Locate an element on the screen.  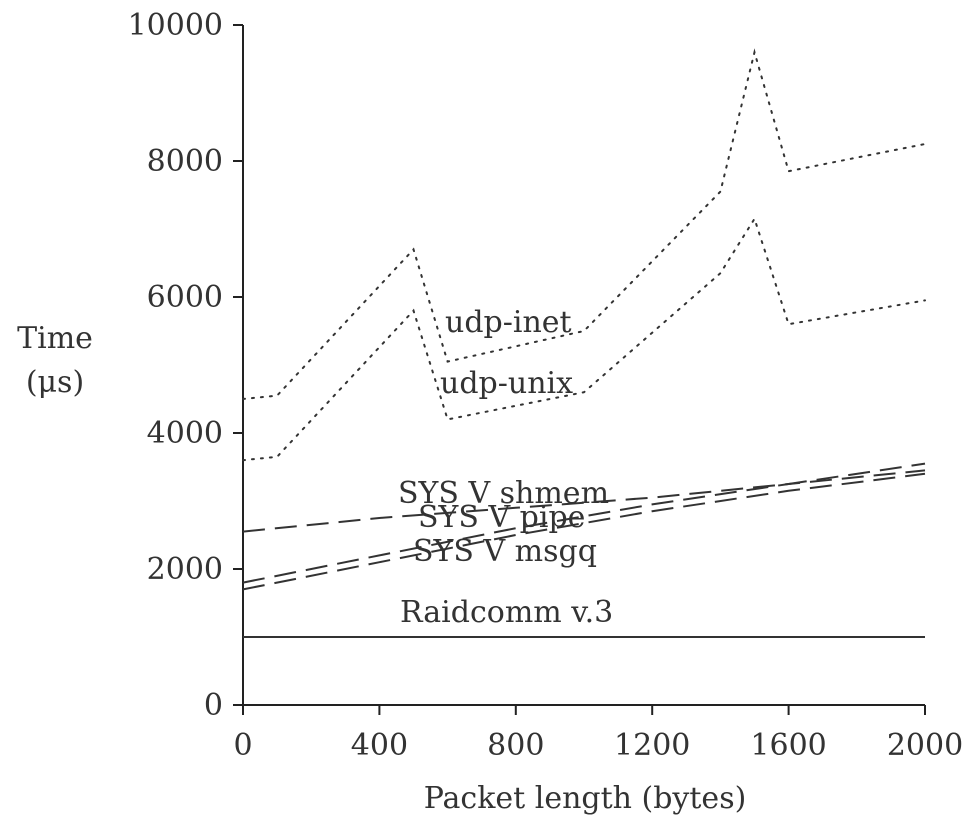
x-axis-label: Packet length (bytes) is located at coordinates (585, 798).